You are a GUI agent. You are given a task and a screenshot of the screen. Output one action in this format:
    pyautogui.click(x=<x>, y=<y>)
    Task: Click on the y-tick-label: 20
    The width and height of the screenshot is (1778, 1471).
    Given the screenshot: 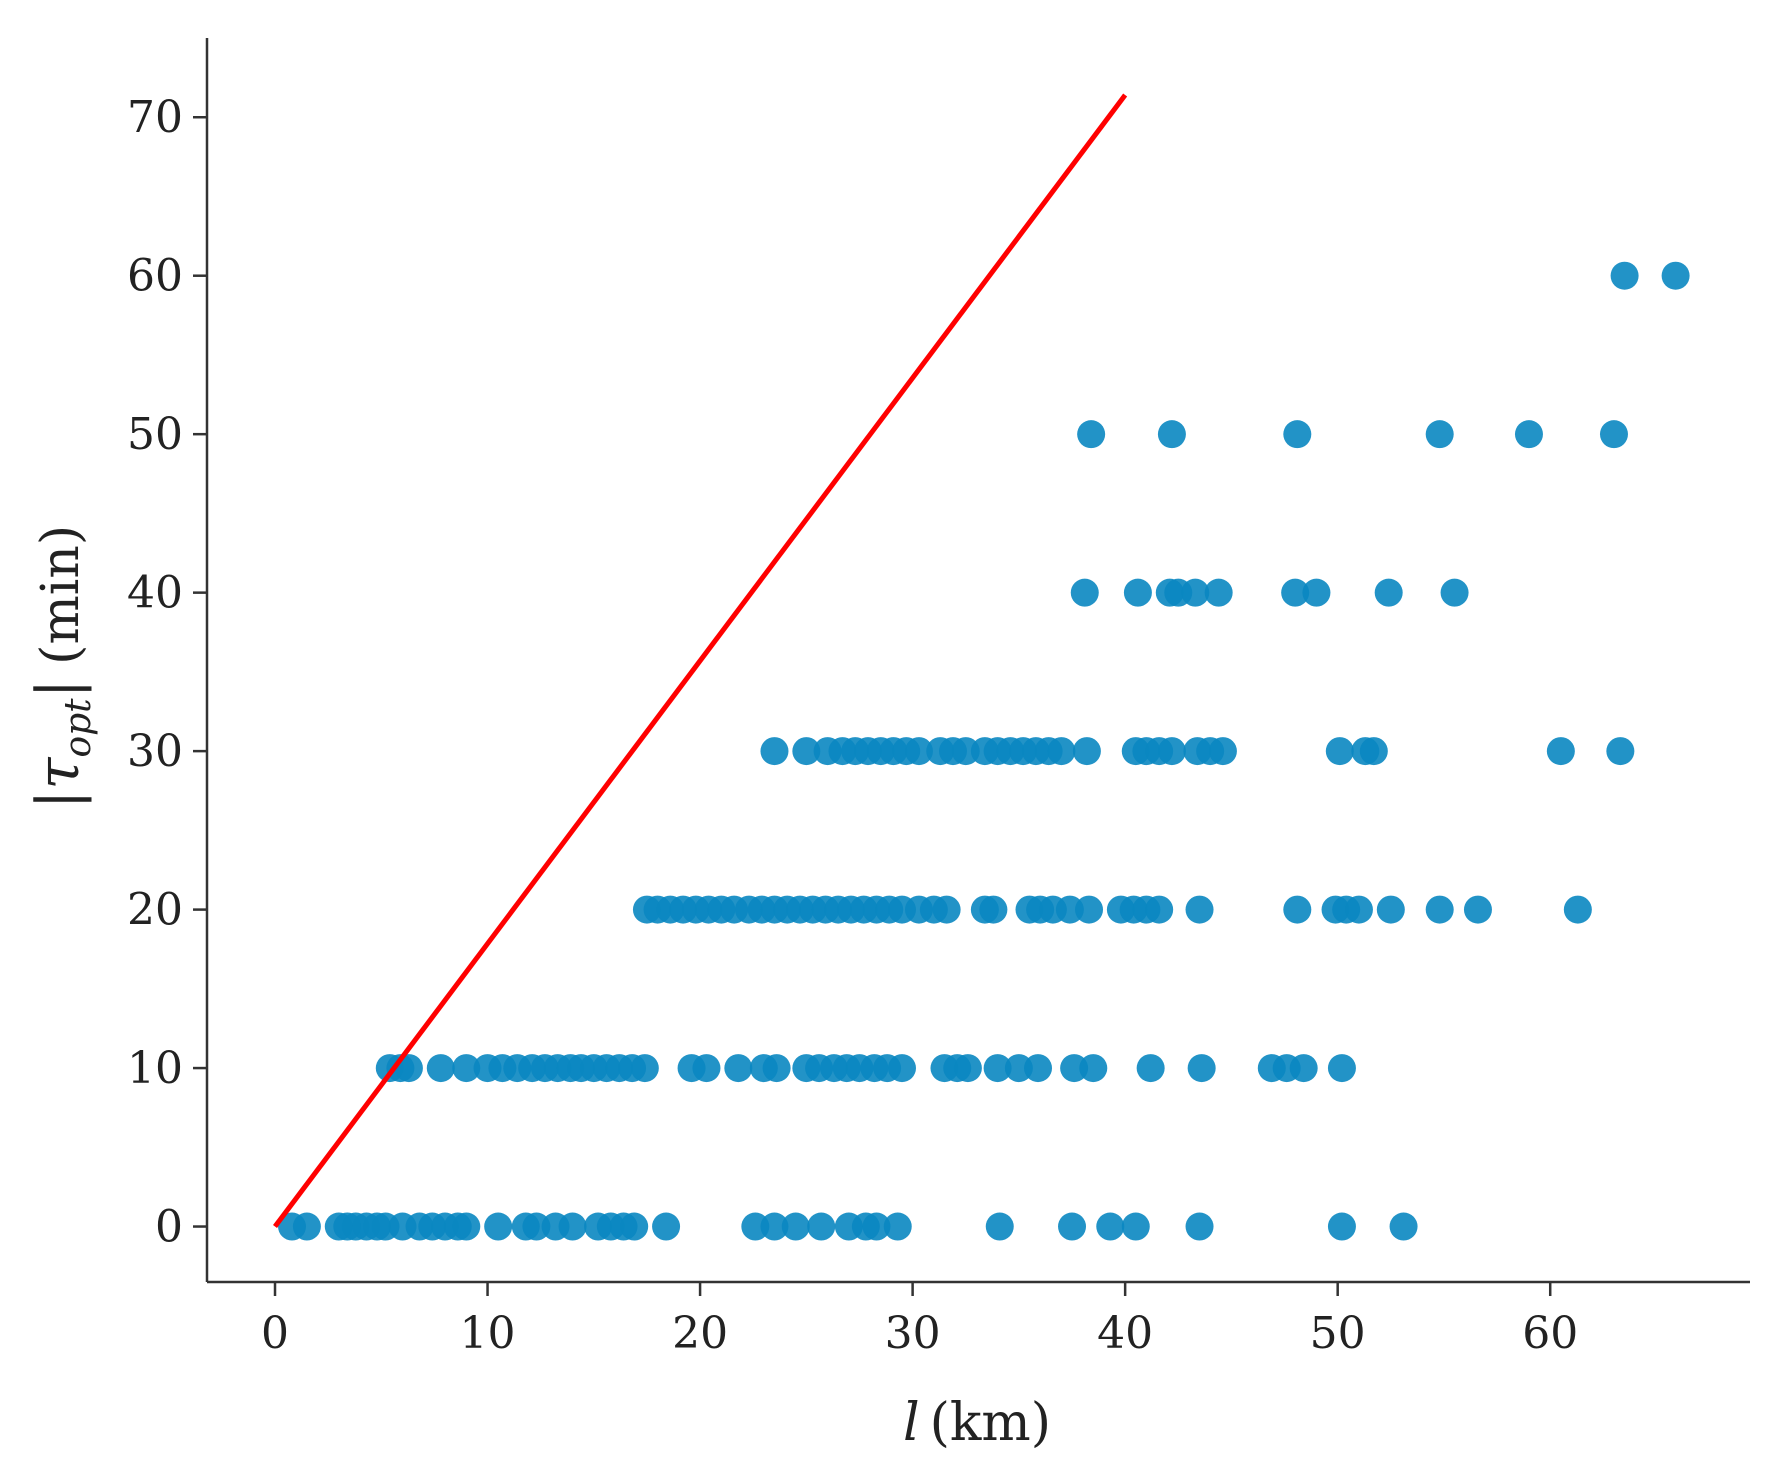 What is the action you would take?
    pyautogui.click(x=155, y=910)
    